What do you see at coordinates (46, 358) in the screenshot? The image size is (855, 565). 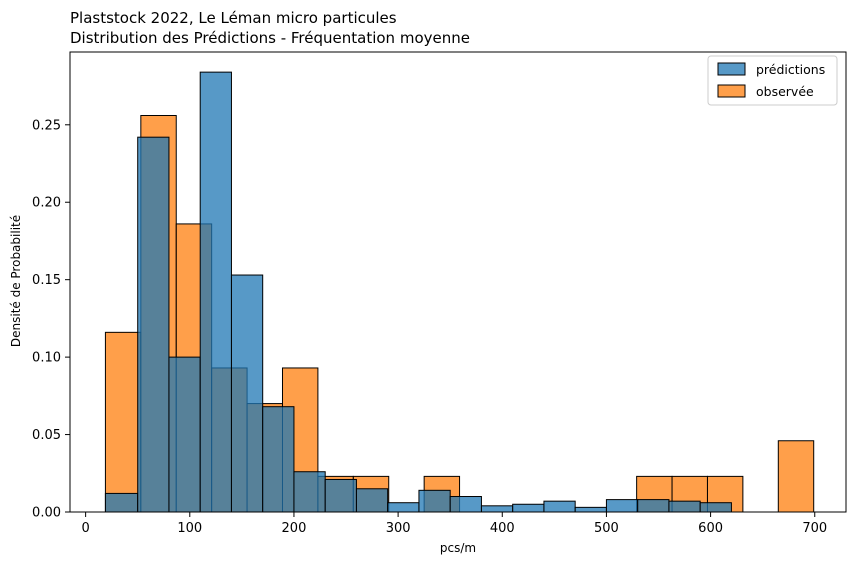 I see `y-tick-label: 0.10` at bounding box center [46, 358].